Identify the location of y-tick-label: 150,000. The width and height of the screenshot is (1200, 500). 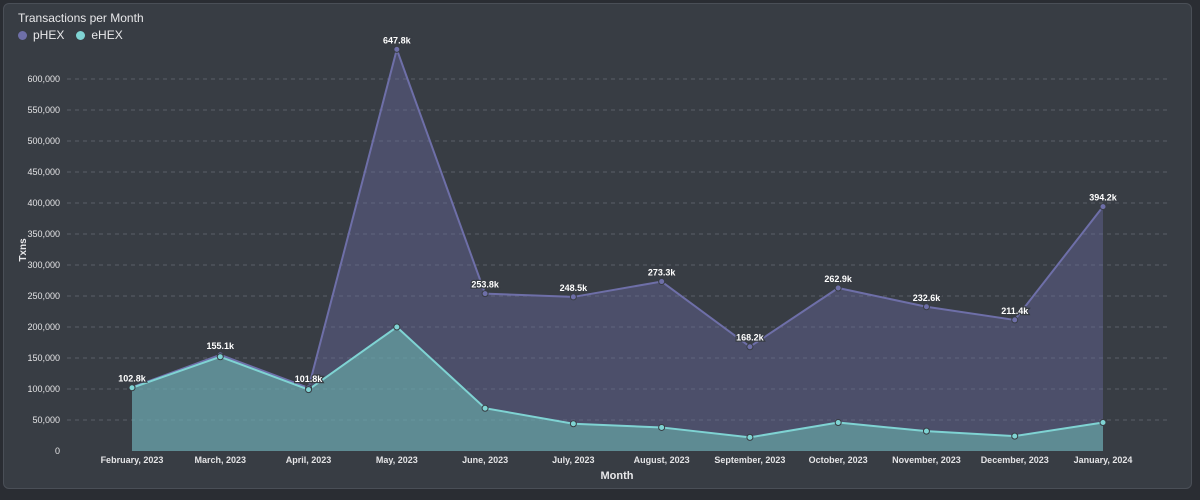
(43, 358).